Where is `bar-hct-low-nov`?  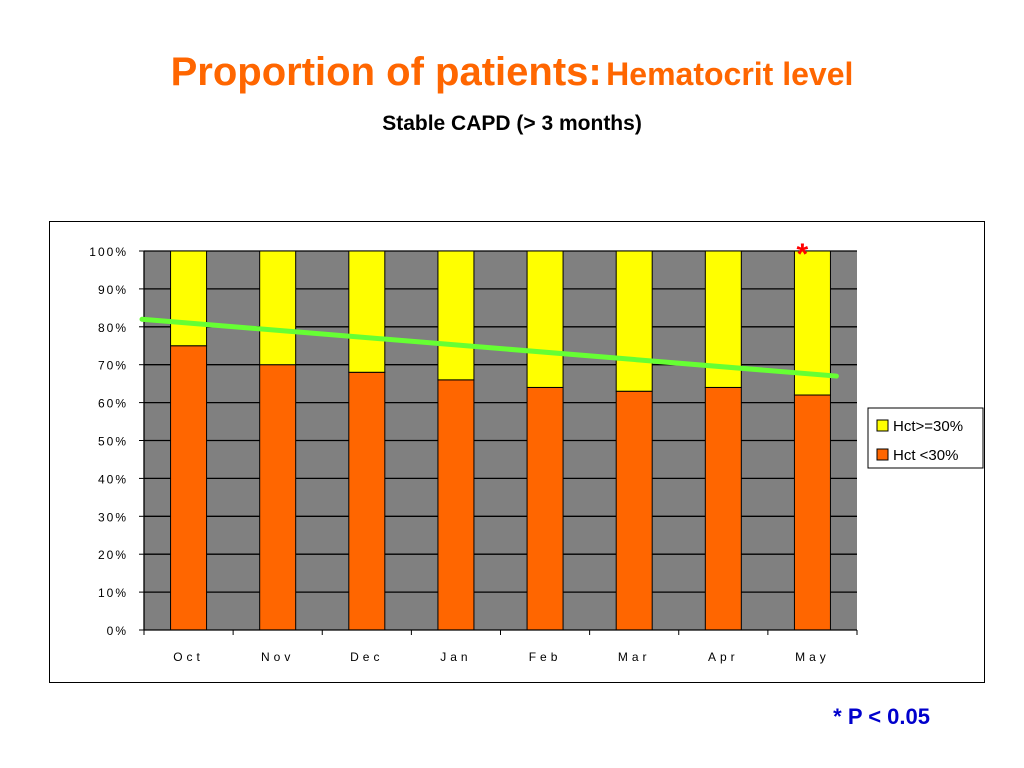
bar-hct-low-nov is located at coordinates (278, 497).